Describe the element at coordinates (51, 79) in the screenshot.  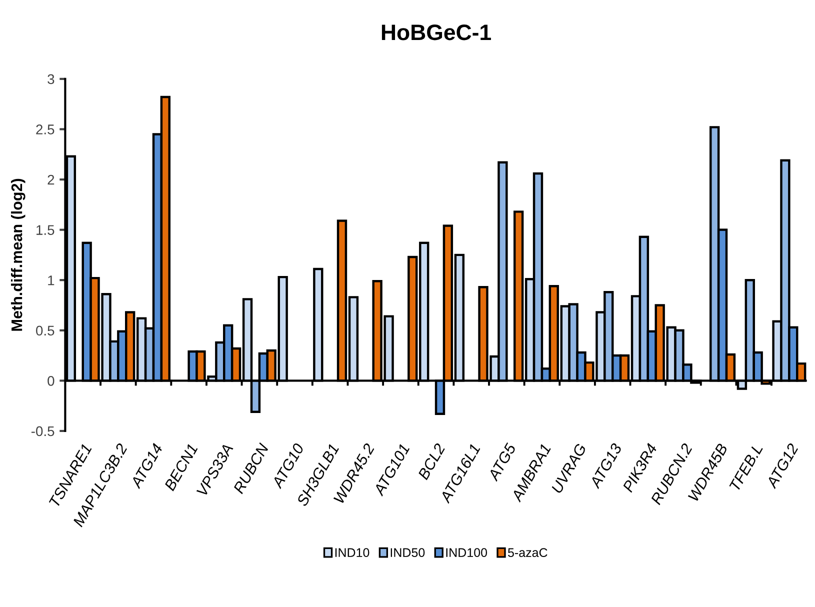
I see `y-tick-label: 3` at that location.